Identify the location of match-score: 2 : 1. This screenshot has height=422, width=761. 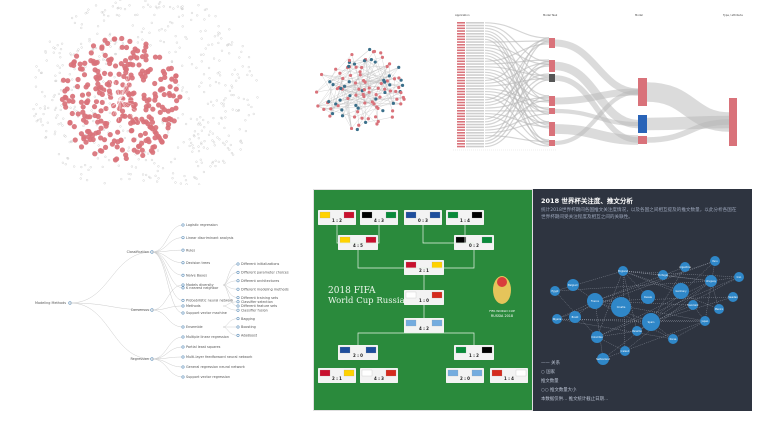
(337, 378).